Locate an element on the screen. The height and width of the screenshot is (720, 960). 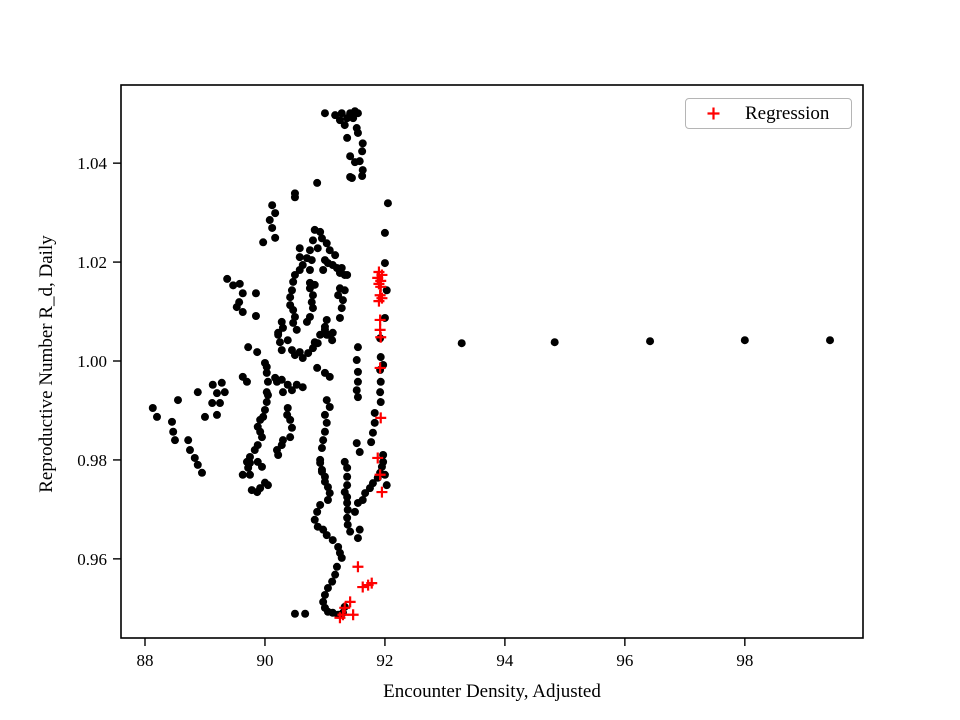
legend-label: Regression is located at coordinates (787, 113).